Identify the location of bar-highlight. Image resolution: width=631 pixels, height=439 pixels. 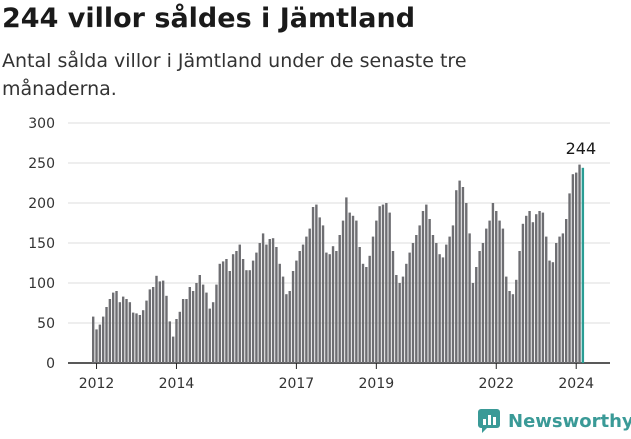
(583, 265).